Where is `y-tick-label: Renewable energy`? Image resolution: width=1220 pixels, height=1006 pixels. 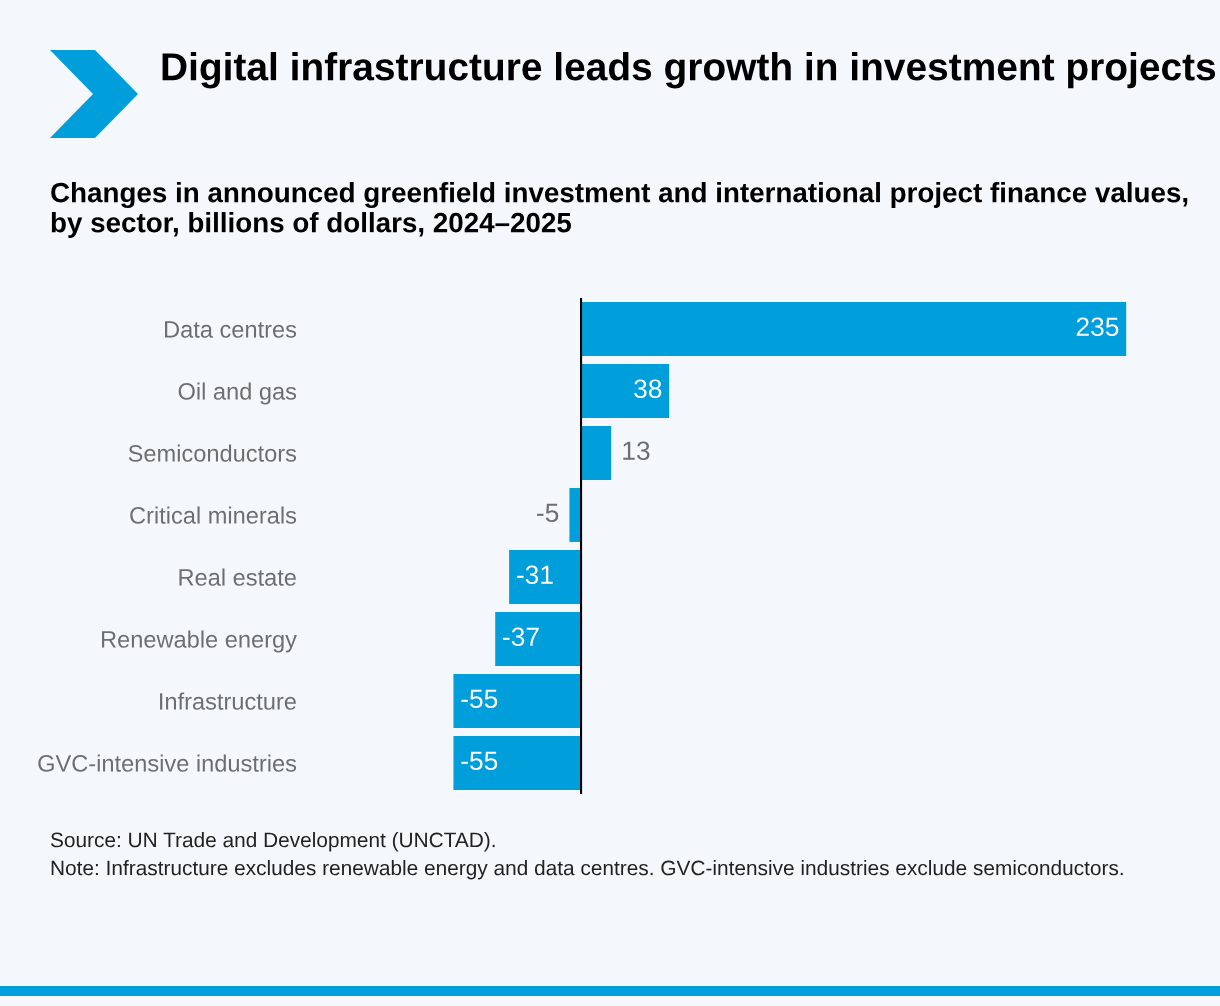 y-tick-label: Renewable energy is located at coordinates (199, 641).